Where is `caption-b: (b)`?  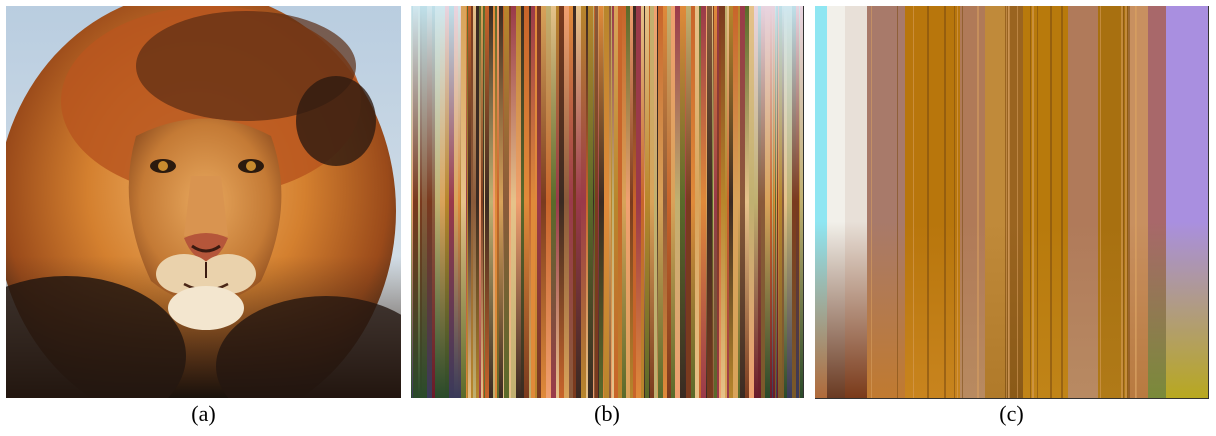 caption-b: (b) is located at coordinates (607, 413).